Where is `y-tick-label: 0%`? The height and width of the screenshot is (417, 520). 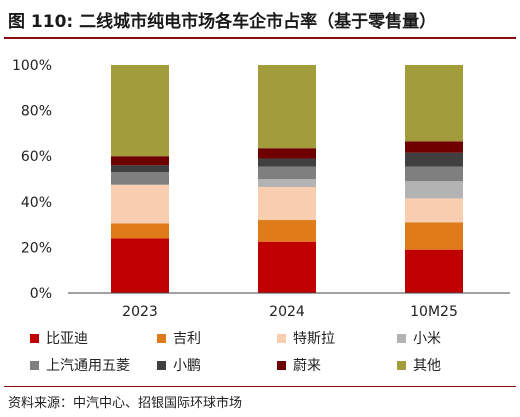 y-tick-label: 0% is located at coordinates (41, 294).